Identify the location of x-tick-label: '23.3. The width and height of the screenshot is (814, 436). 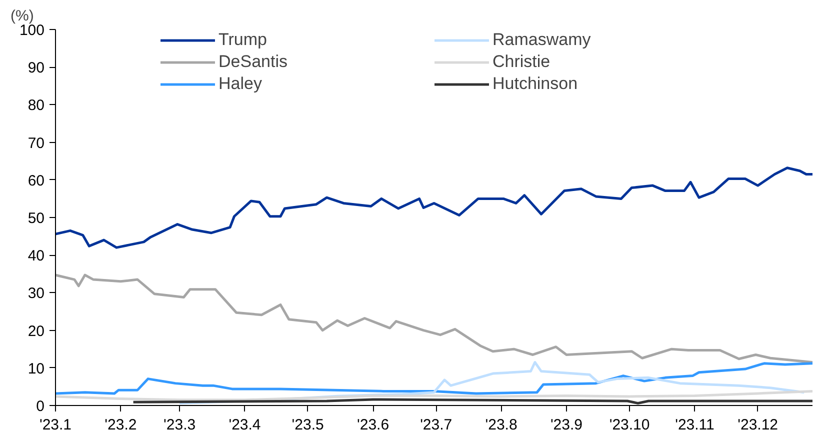
(180, 425).